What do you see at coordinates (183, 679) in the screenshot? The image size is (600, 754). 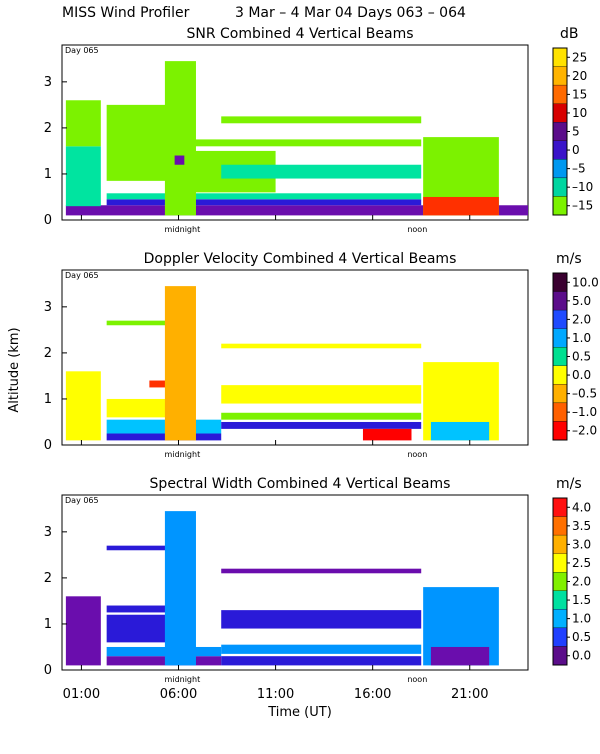 I see `panel-3-midnight-label: midnight` at bounding box center [183, 679].